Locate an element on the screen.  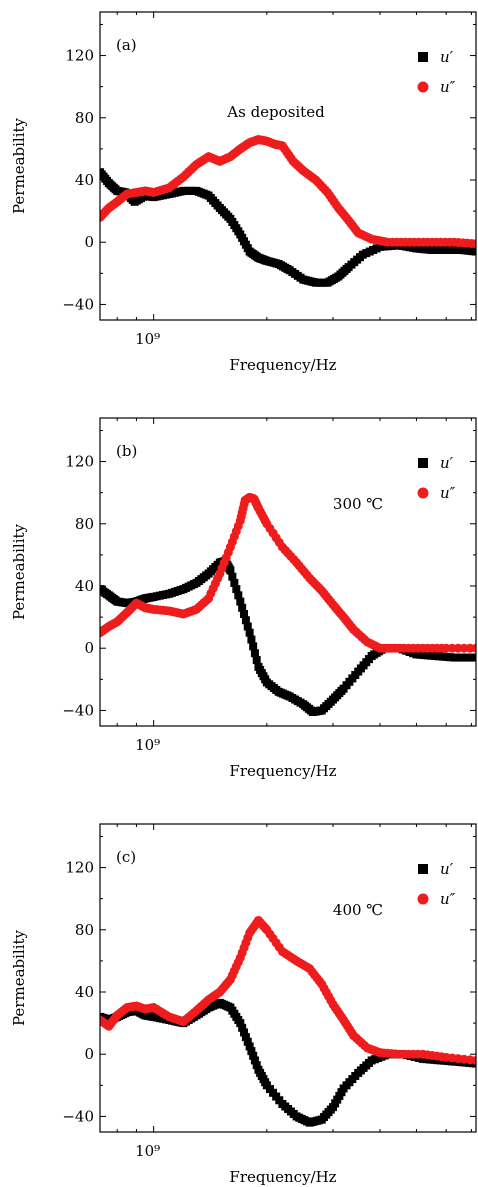
annotation: 300 ℃ is located at coordinates (358, 504).